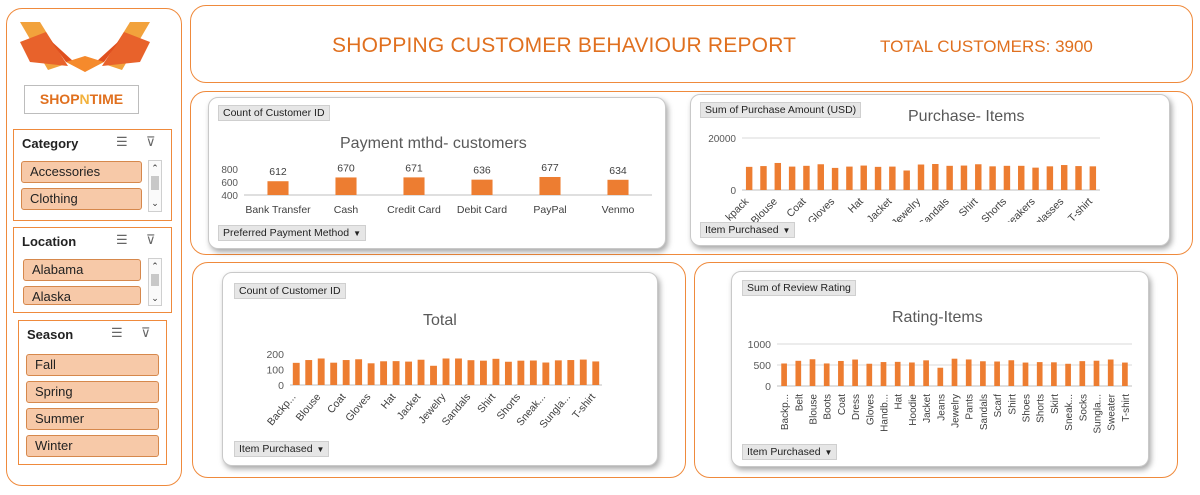 The width and height of the screenshot is (1200, 495). What do you see at coordinates (278, 172) in the screenshot?
I see `data-label: 612` at bounding box center [278, 172].